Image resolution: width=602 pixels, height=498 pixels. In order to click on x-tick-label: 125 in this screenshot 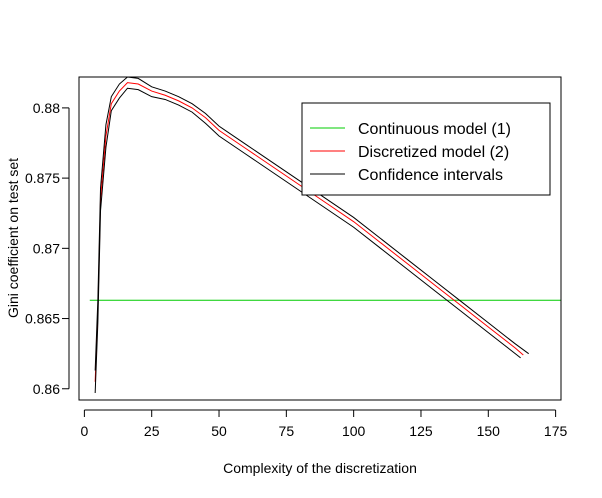, I will do `click(421, 431)`.